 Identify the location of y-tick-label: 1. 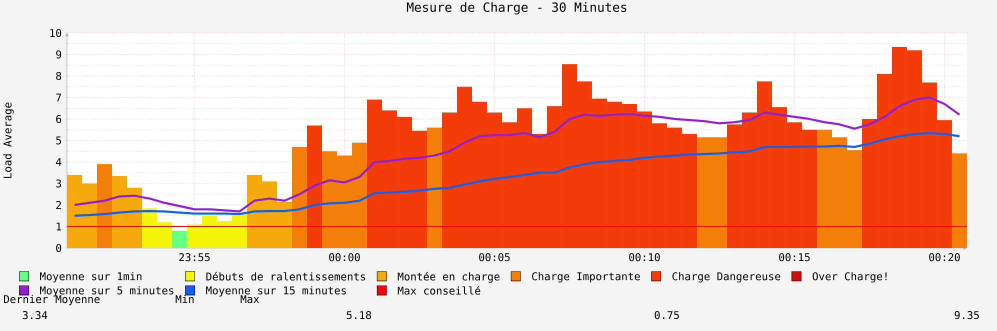
(59, 226).